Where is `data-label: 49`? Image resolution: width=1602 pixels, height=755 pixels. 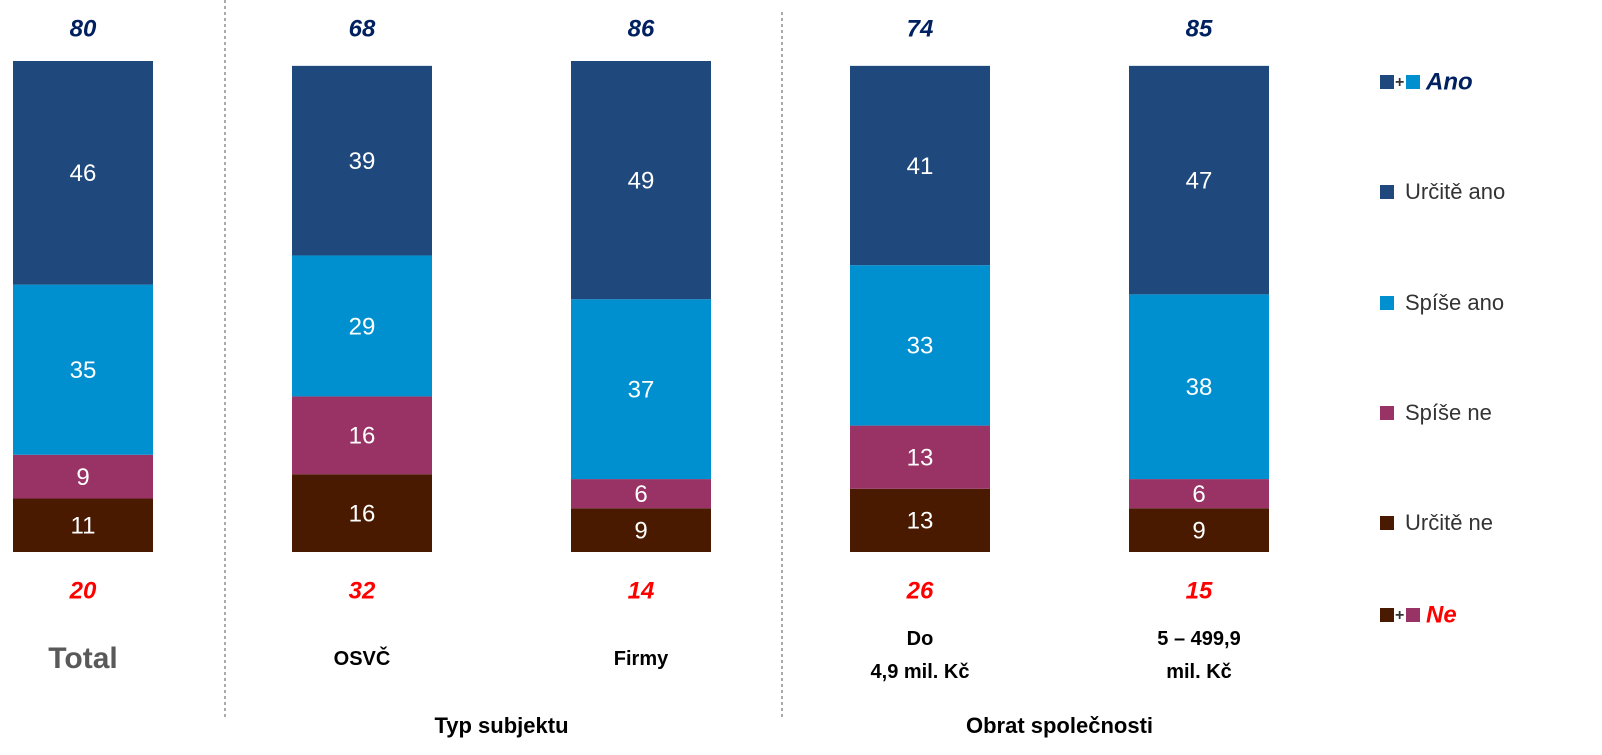
data-label: 49 is located at coordinates (641, 180).